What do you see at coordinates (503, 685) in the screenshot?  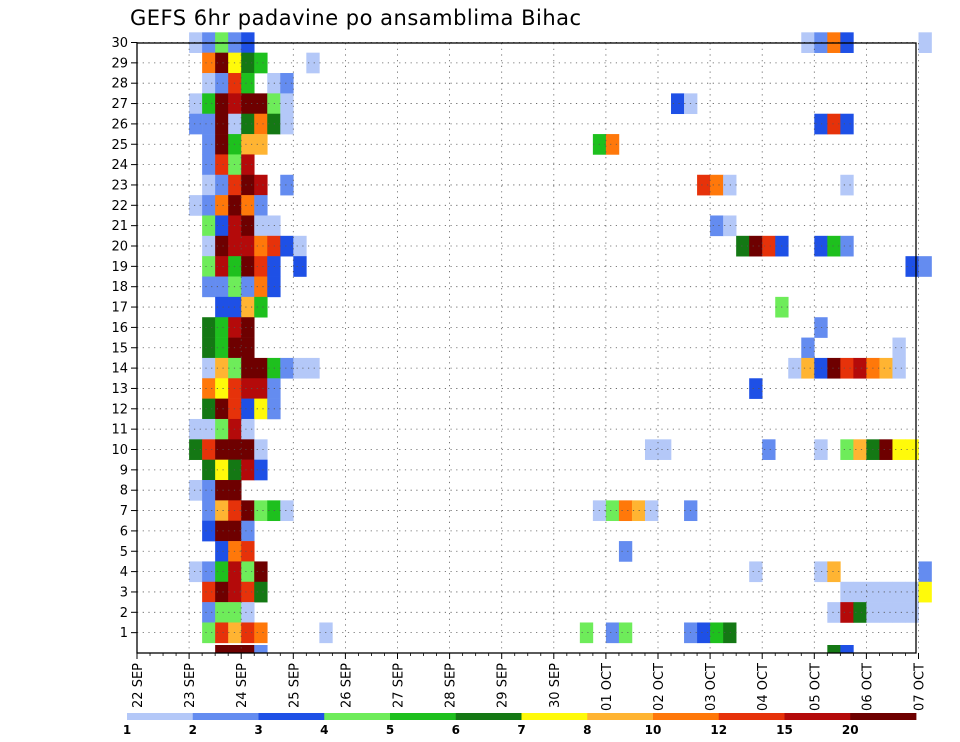 I see `x-tick-label: 29 SEP` at bounding box center [503, 685].